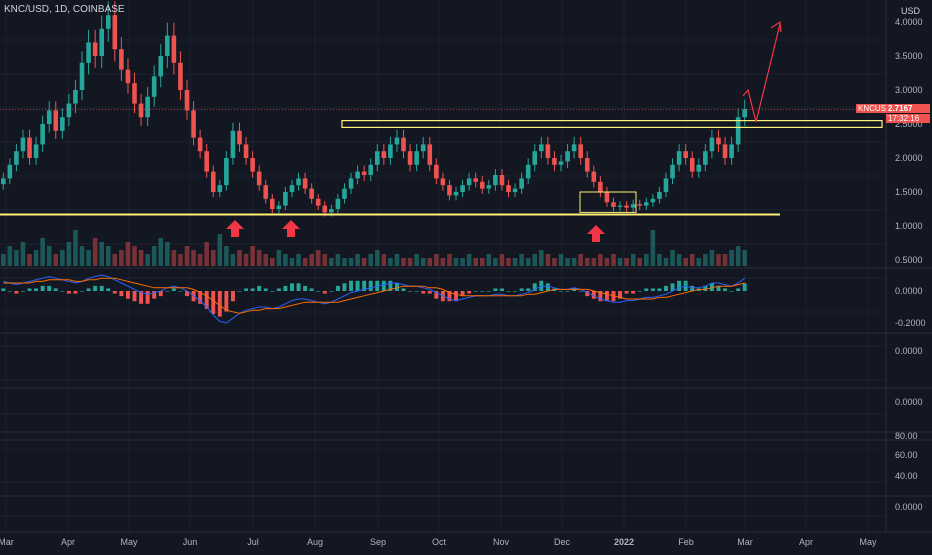  I want to click on rsi-tick-label: 60.00, so click(906, 455).